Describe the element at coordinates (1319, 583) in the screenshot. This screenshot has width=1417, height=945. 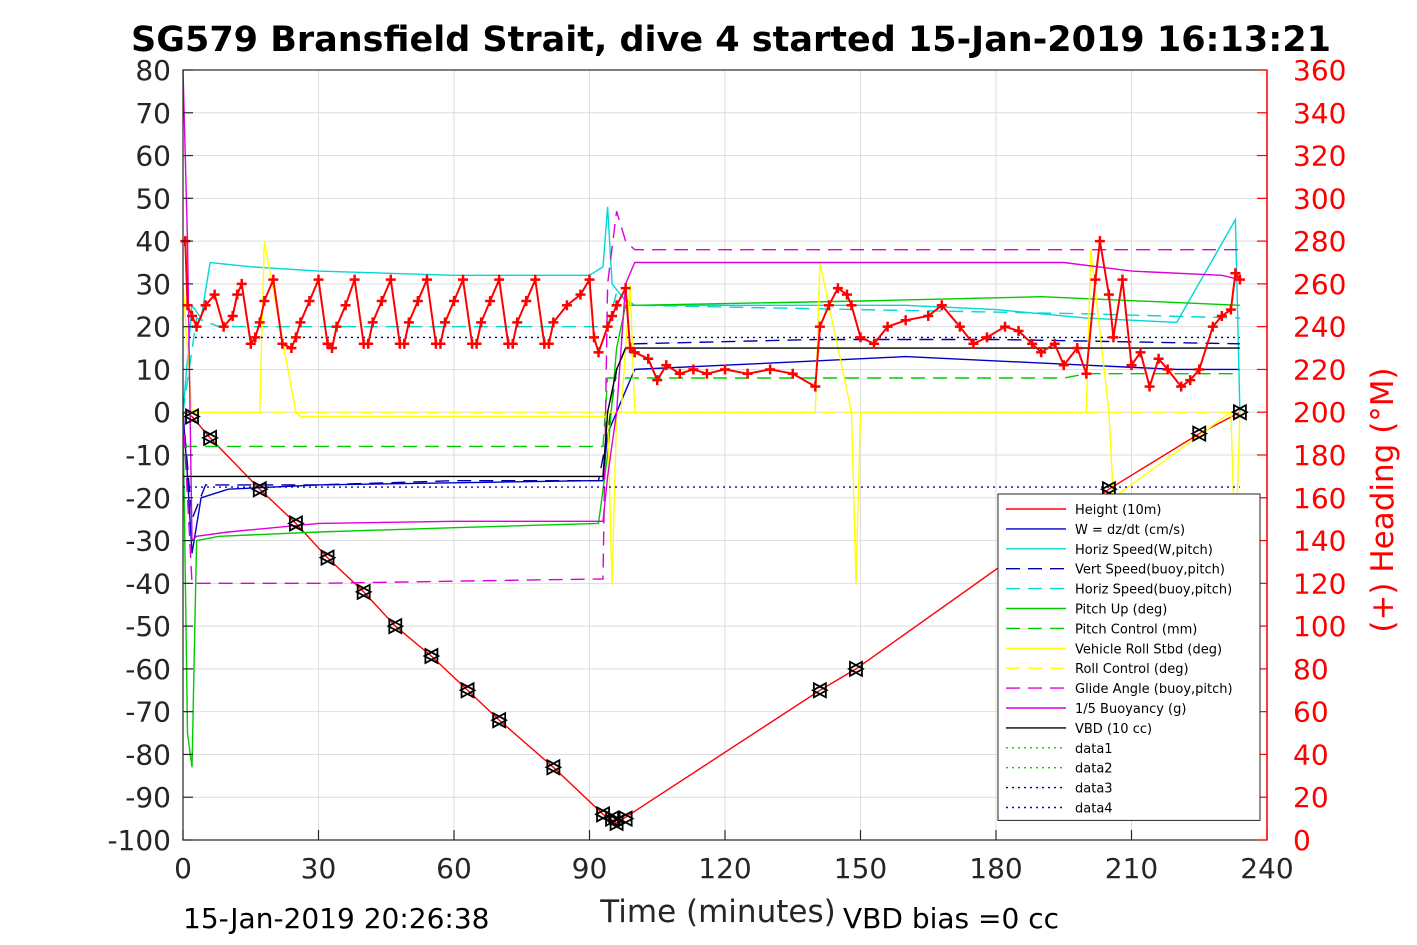
I see `right-tick-label: 120` at that location.